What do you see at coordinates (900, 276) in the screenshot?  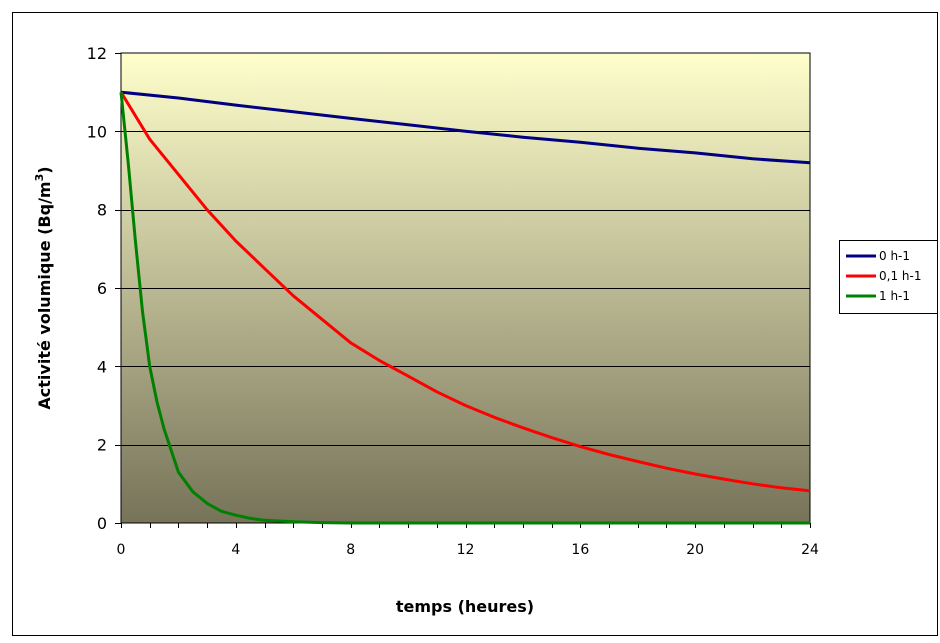 I see `legend-label-2: 0,1 h-1` at bounding box center [900, 276].